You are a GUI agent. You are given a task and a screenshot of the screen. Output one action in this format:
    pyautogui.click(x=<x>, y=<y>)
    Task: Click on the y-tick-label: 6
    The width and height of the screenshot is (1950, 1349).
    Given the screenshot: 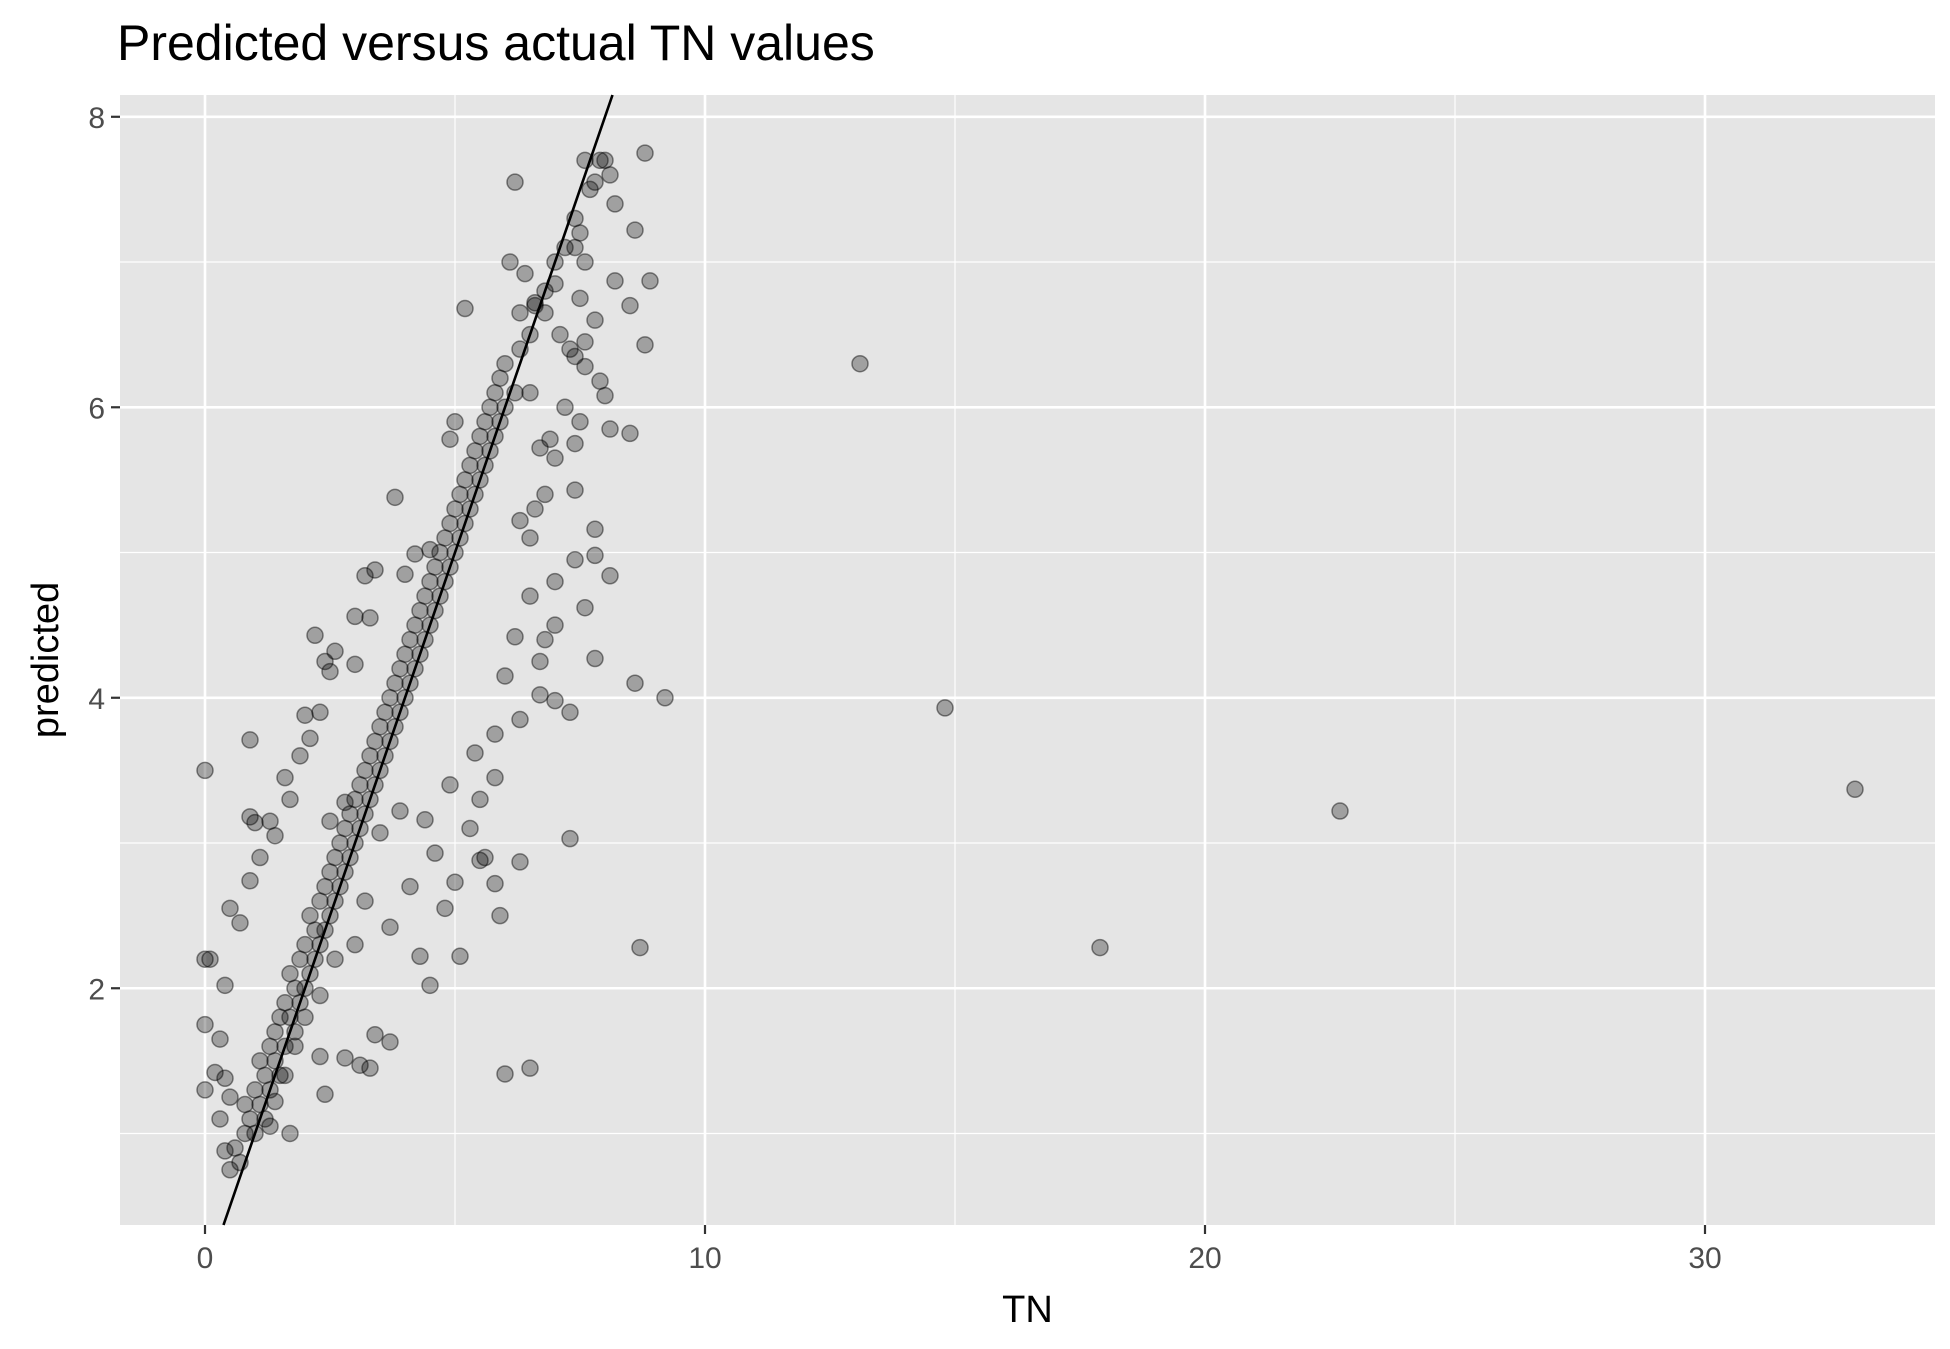 What is the action you would take?
    pyautogui.click(x=96, y=408)
    